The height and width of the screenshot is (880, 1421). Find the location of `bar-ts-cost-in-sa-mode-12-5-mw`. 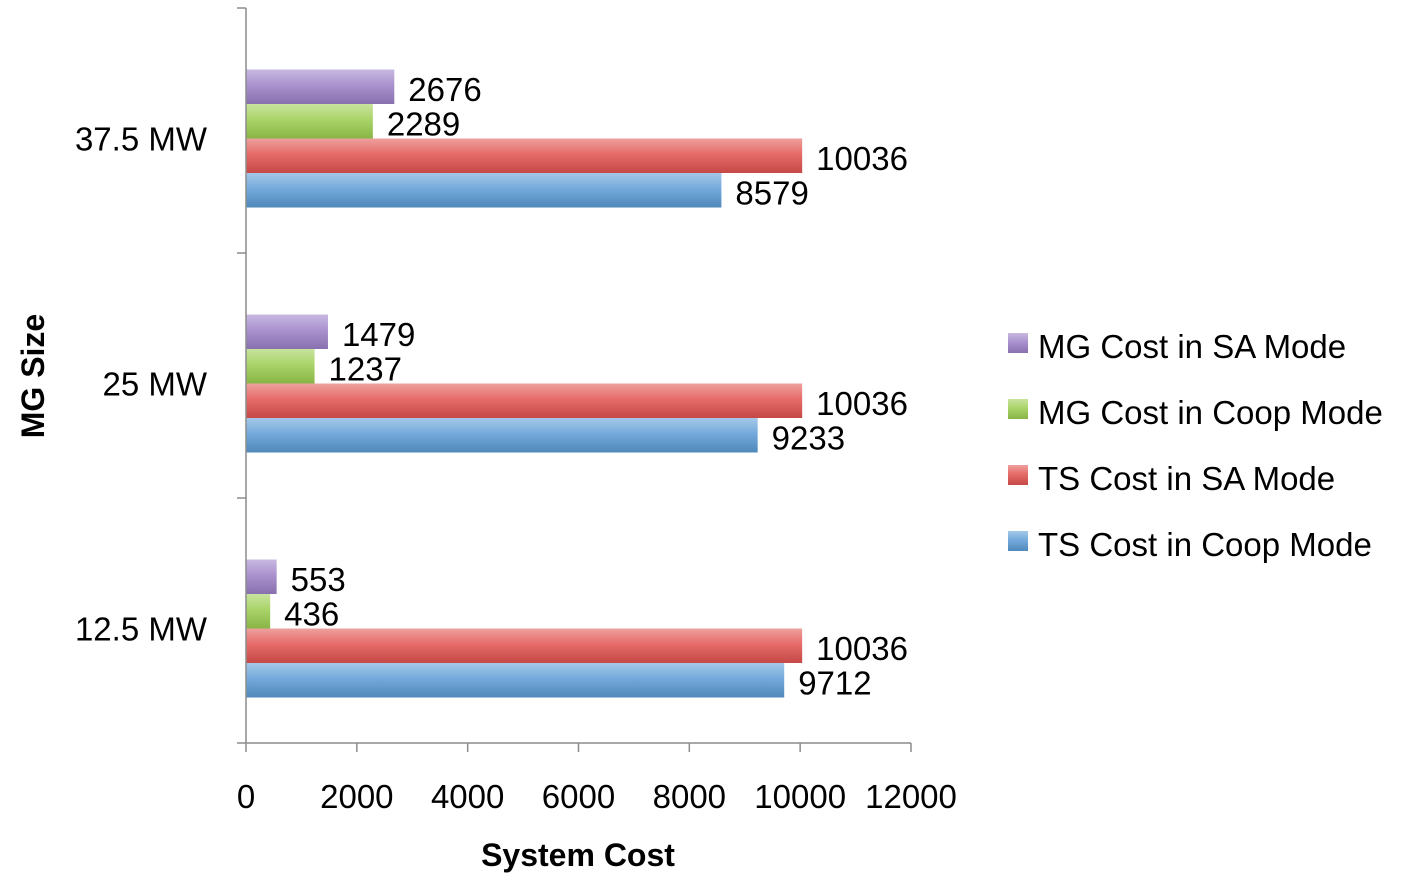

bar-ts-cost-in-sa-mode-12-5-mw is located at coordinates (524, 645).